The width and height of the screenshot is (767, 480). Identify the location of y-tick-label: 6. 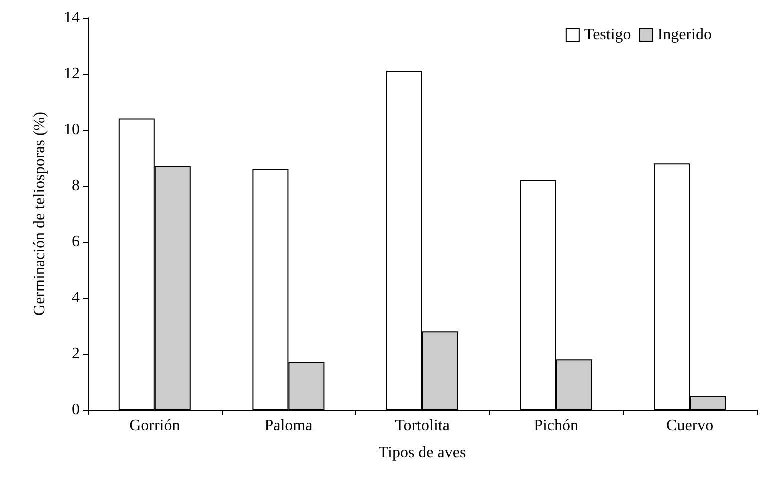
(76, 242).